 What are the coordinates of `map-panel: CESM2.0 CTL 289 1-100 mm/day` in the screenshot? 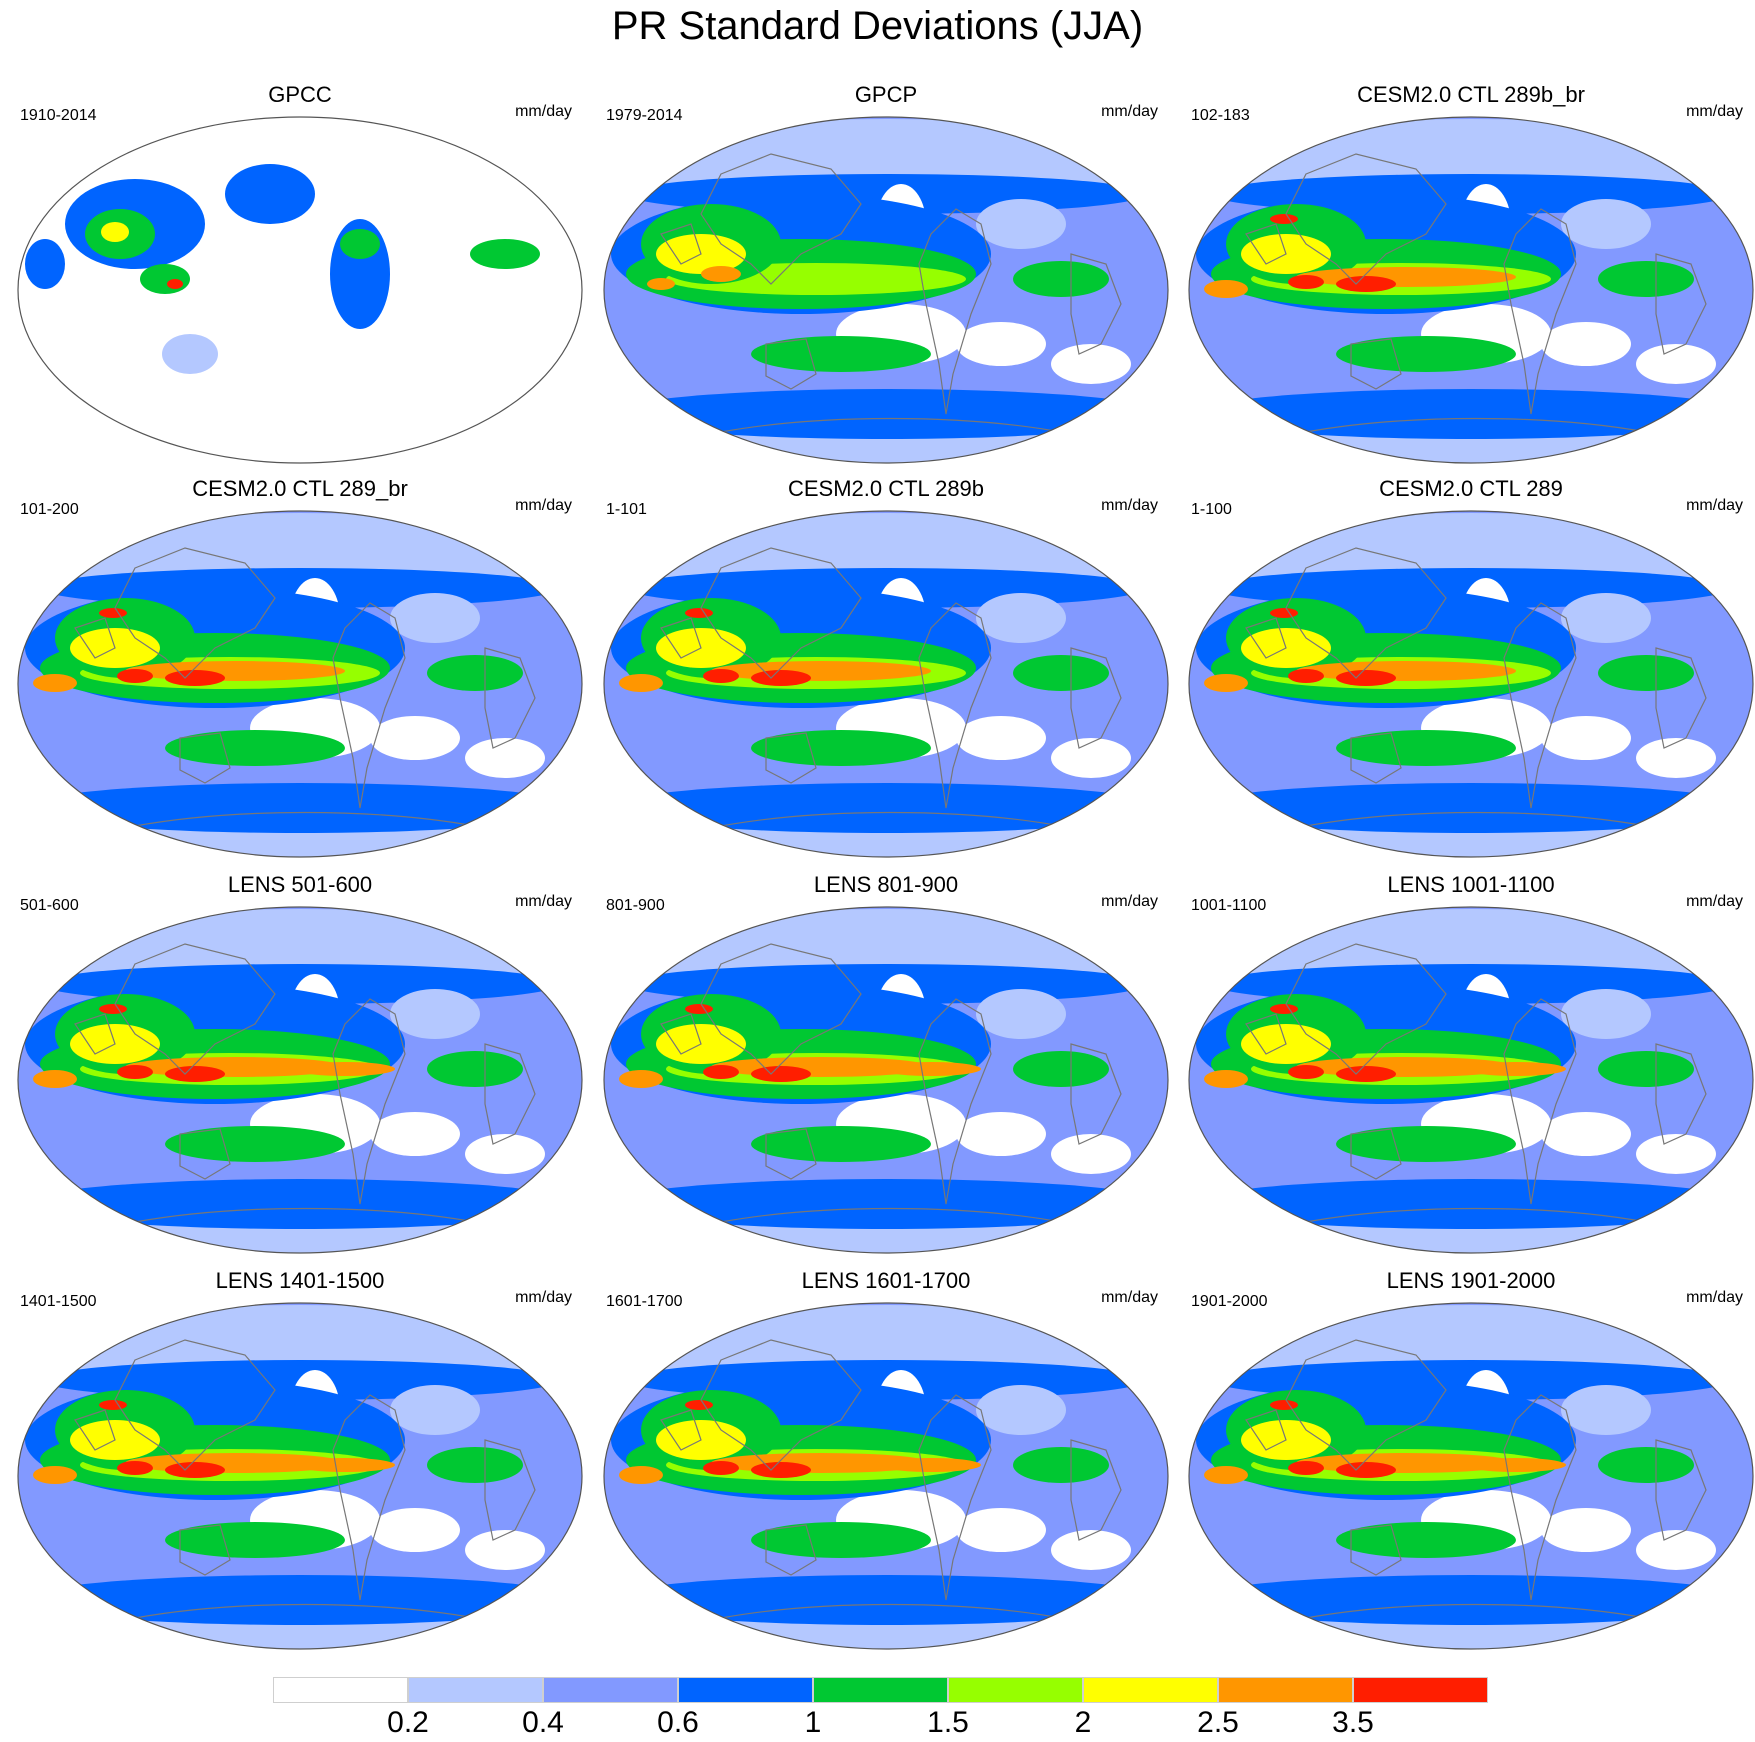 It's located at (1468, 673).